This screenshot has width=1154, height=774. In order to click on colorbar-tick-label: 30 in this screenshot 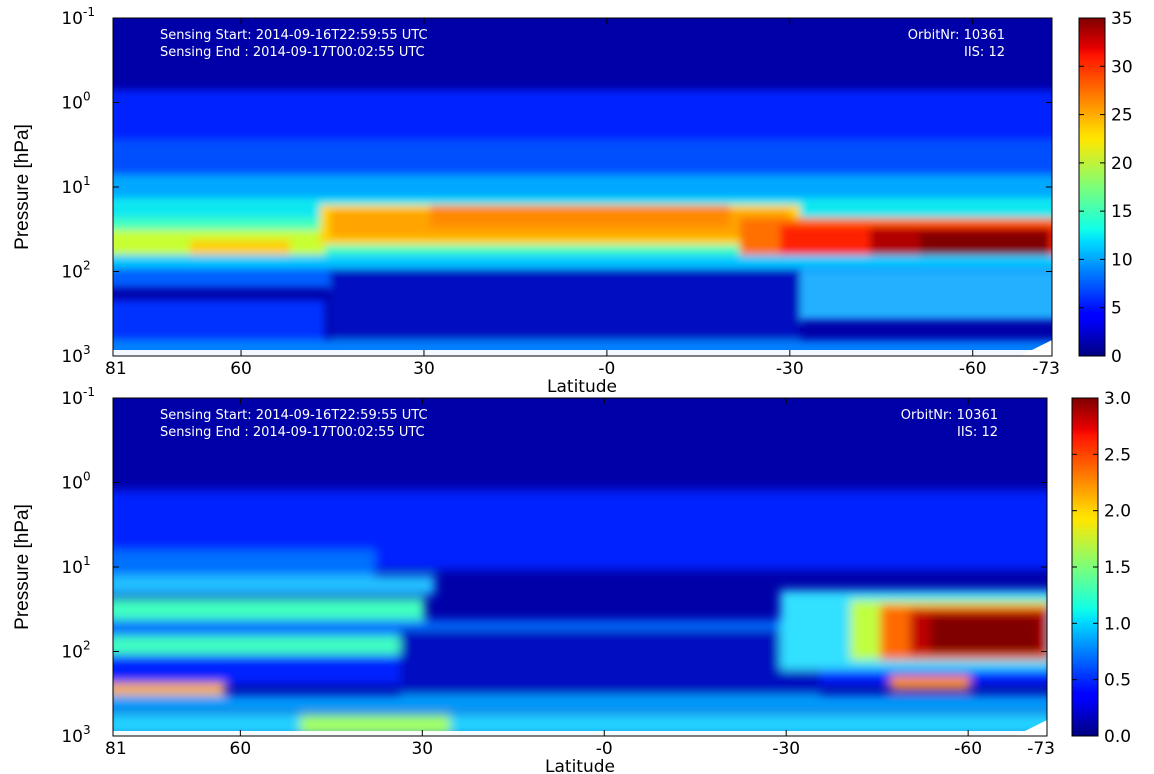, I will do `click(1122, 67)`.